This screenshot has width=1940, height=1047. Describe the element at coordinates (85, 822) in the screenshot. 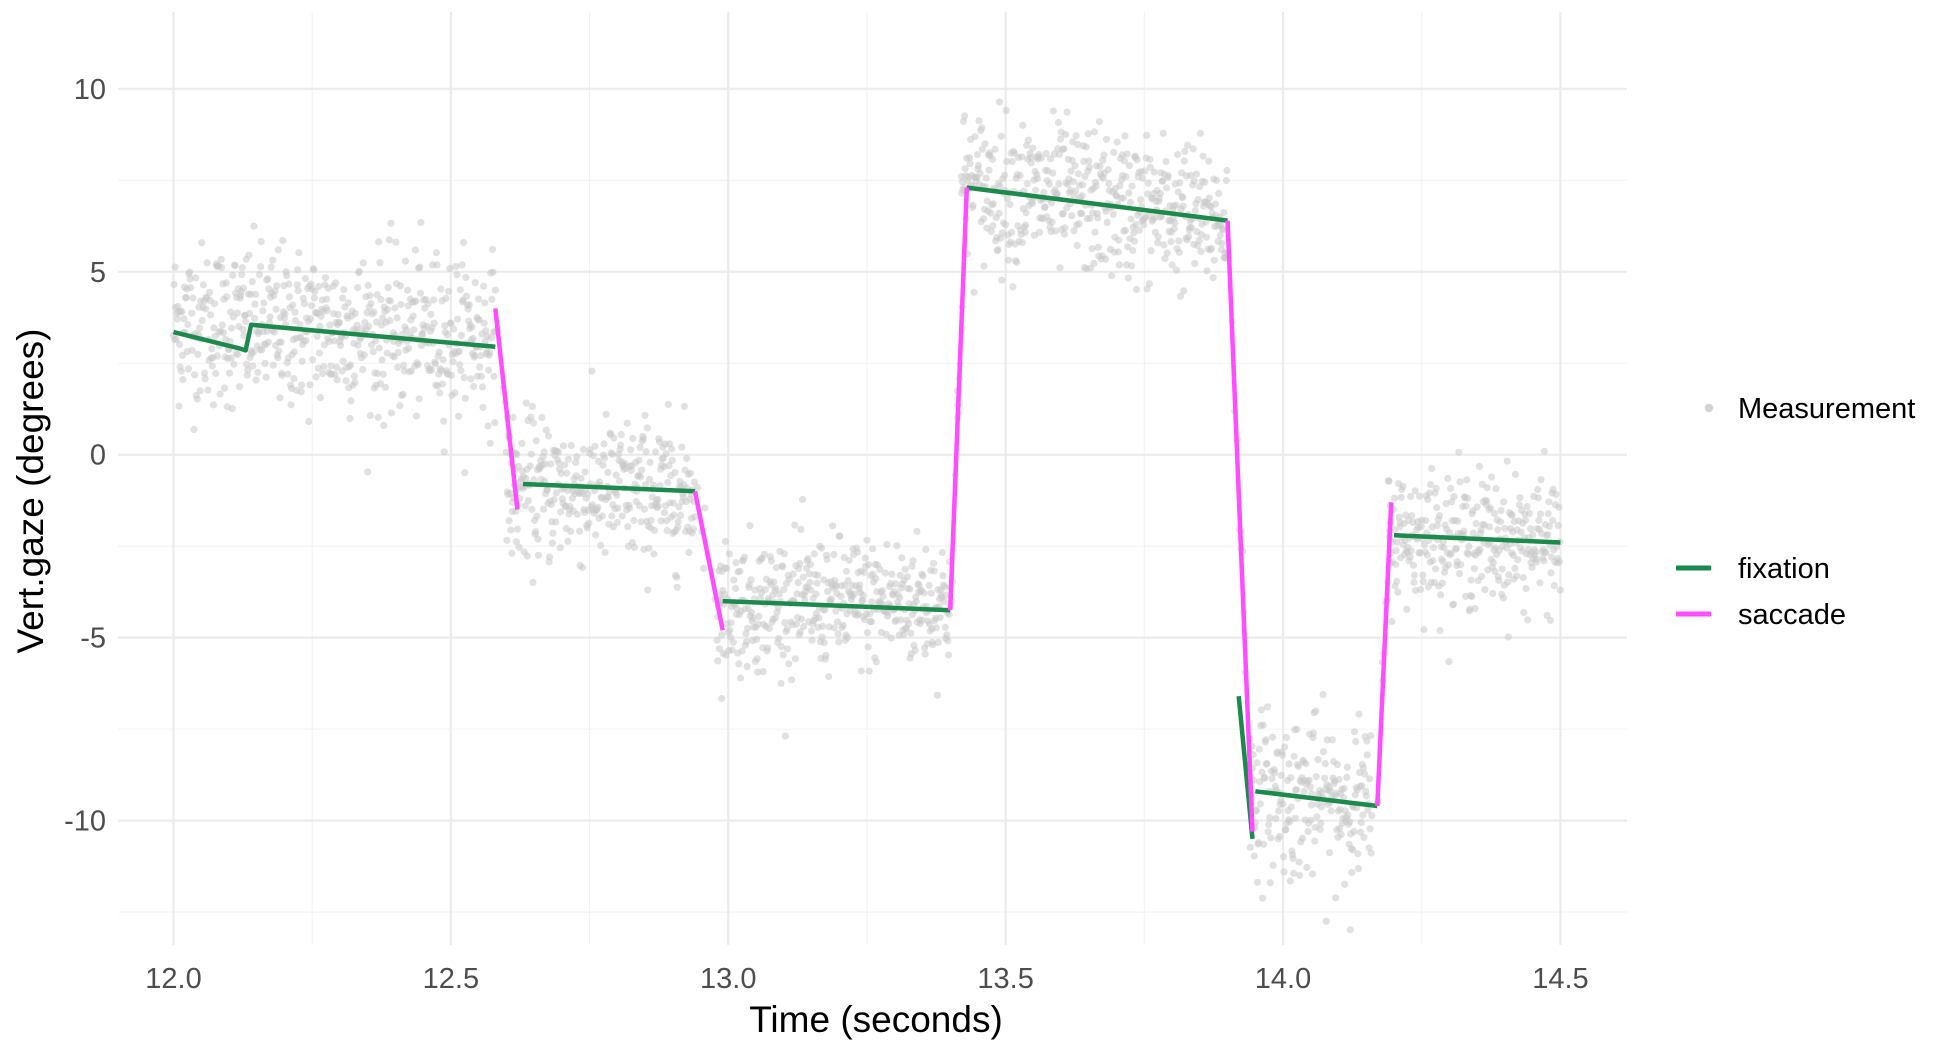

I see `y-tick-label: -10` at that location.